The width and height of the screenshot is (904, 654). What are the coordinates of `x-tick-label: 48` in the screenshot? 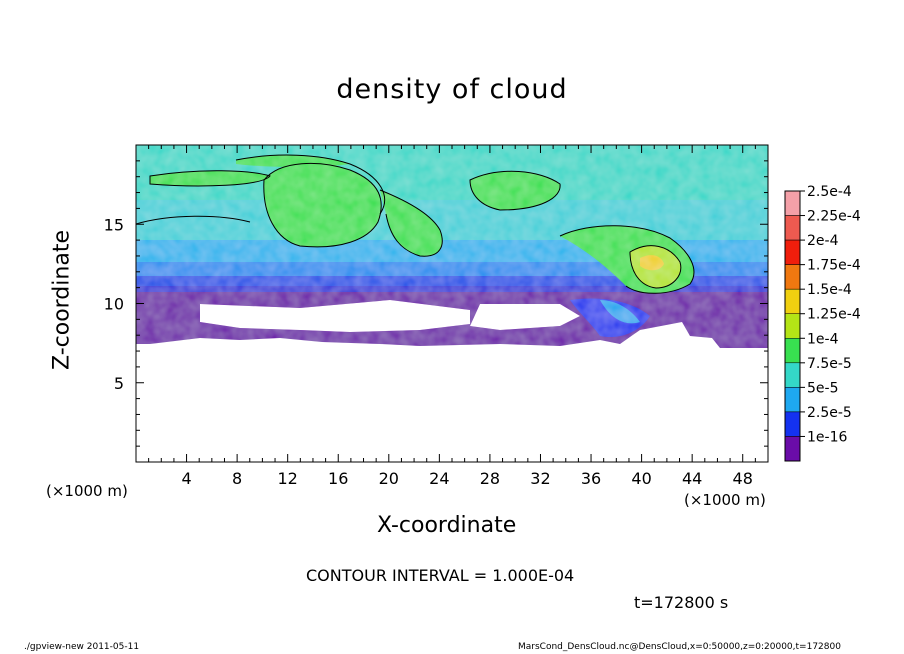 It's located at (743, 478).